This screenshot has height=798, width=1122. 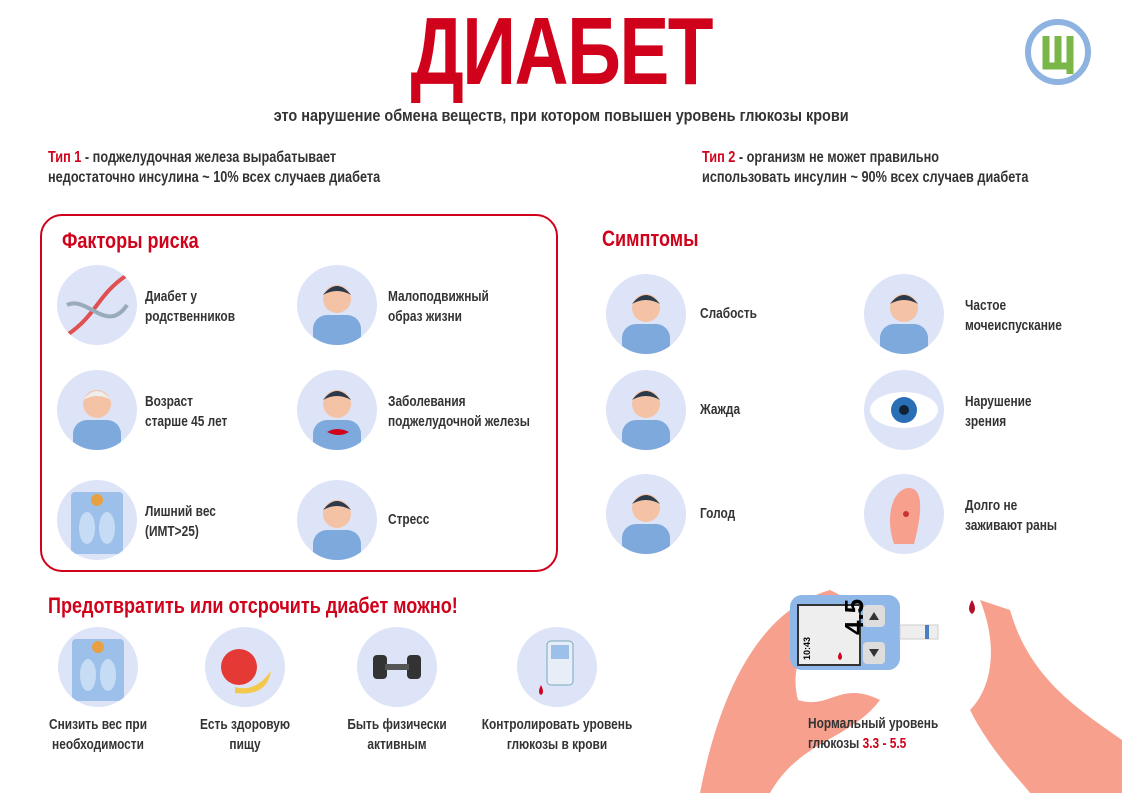 What do you see at coordinates (1058, 52) in the screenshot?
I see `logo` at bounding box center [1058, 52].